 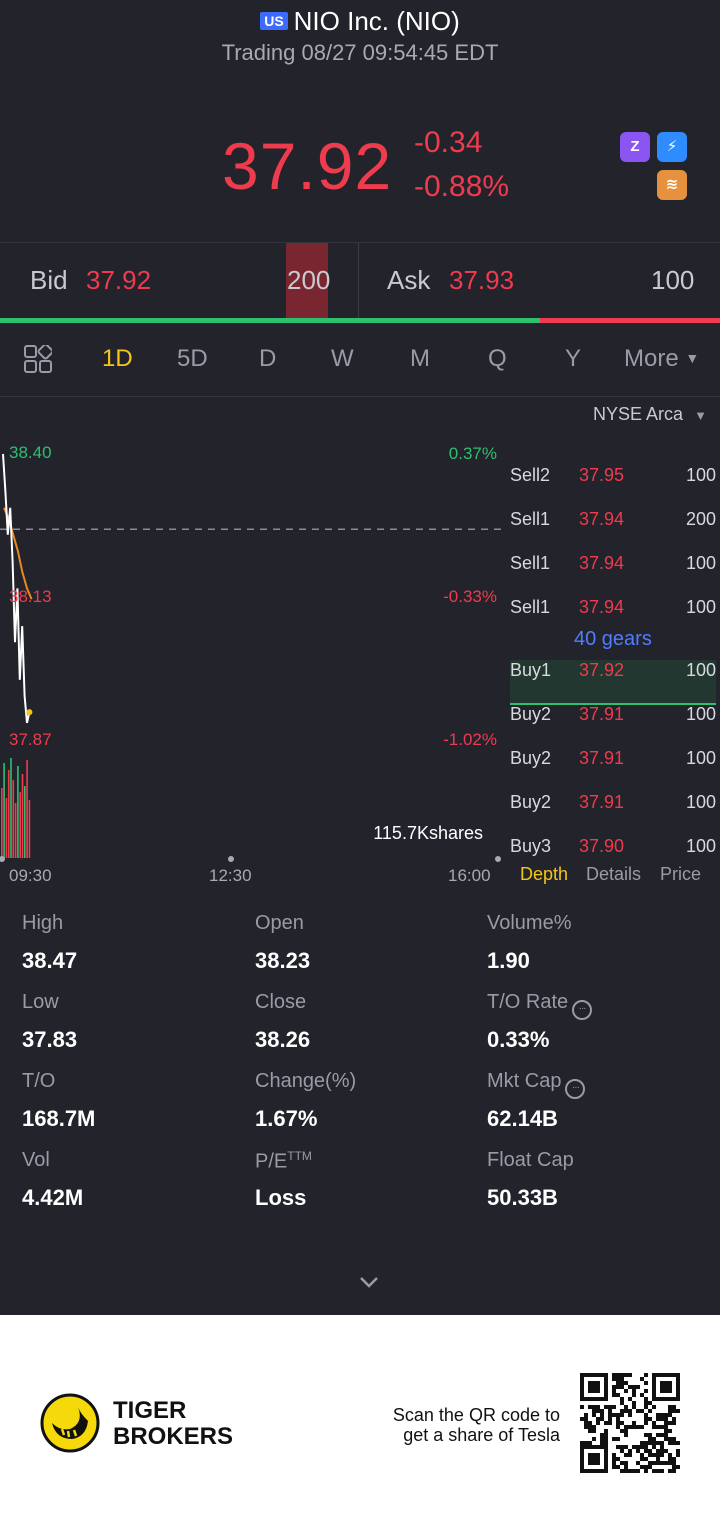 I want to click on market-badge: US, so click(x=274, y=21).